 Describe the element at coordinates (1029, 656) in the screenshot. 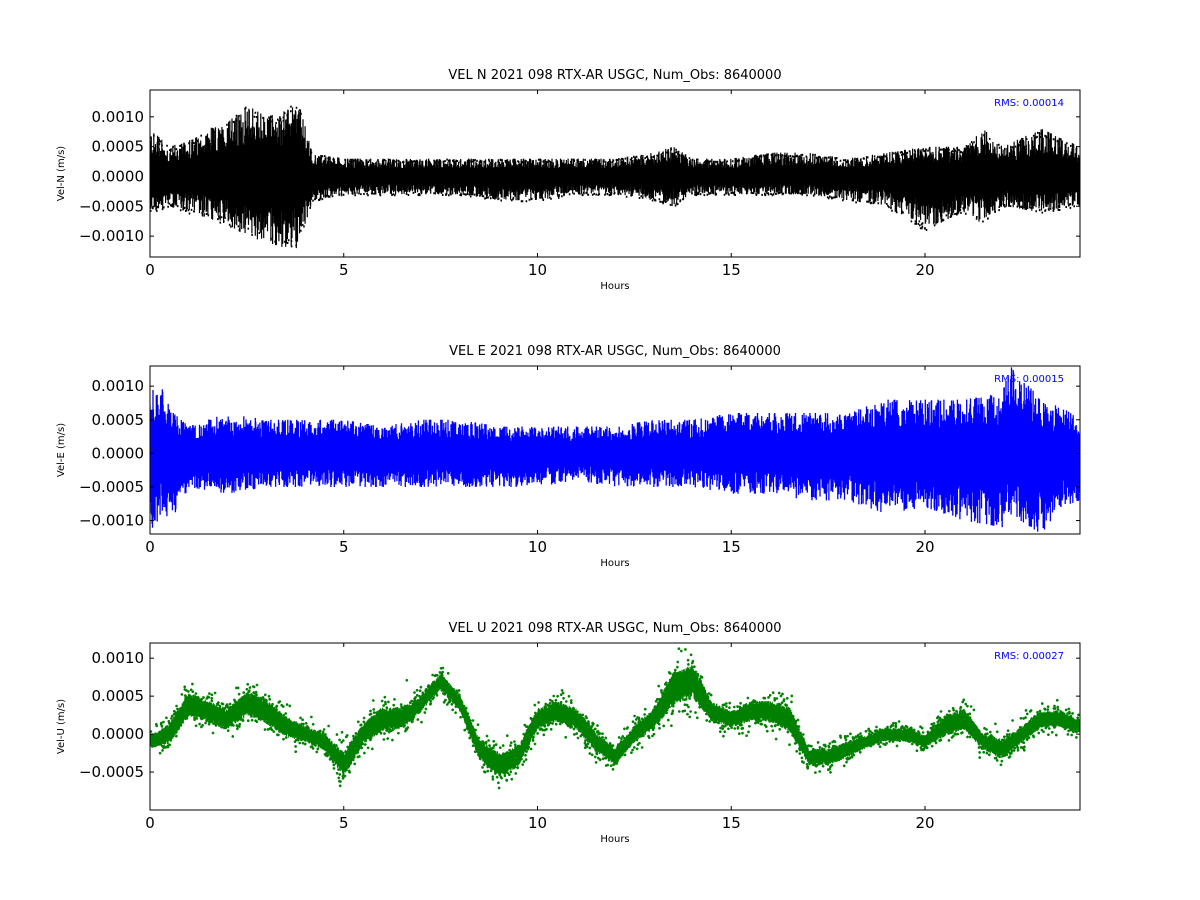

I see `rms-annotation: RMS: 0.00027` at that location.